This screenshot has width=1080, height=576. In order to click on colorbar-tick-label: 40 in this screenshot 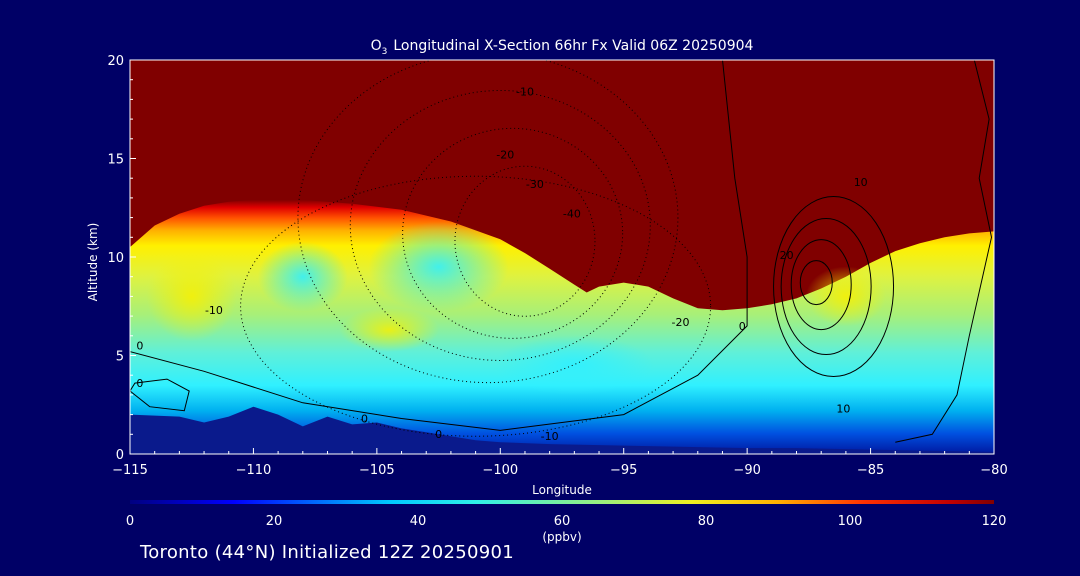, I will do `click(418, 521)`.